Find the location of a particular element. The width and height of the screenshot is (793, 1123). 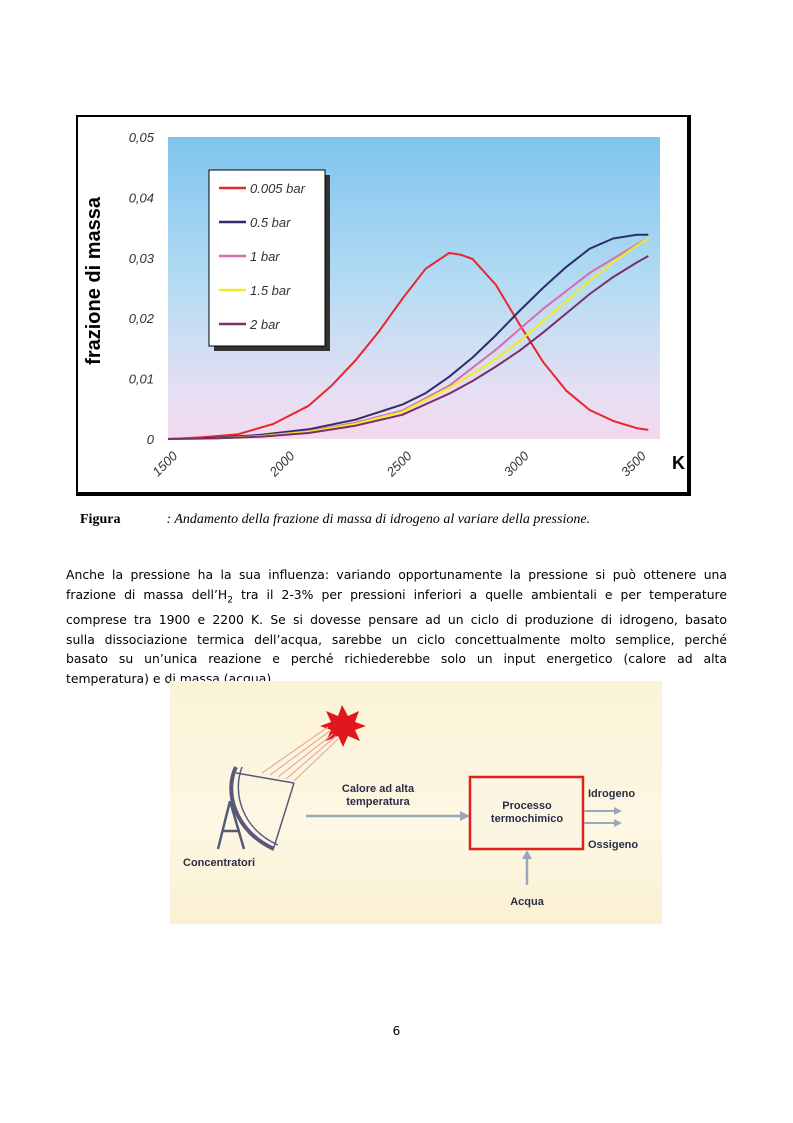

y-tick-label: 0,04 is located at coordinates (141, 197).